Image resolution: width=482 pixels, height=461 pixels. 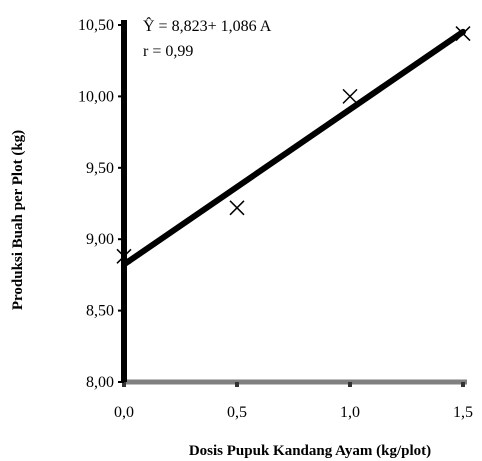 I want to click on y-tick-labels: 8,00 8,50 9,00 9,50 10,00 10,50, so click(x=96, y=204).